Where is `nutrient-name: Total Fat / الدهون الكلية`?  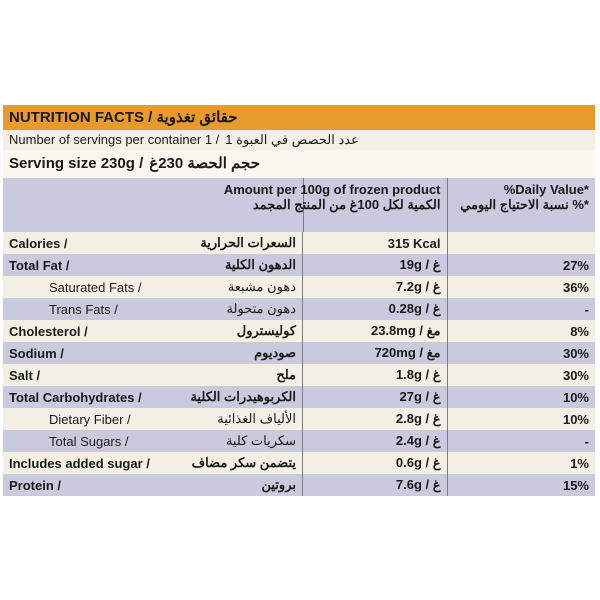 nutrient-name: Total Fat / الدهون الكلية is located at coordinates (153, 265).